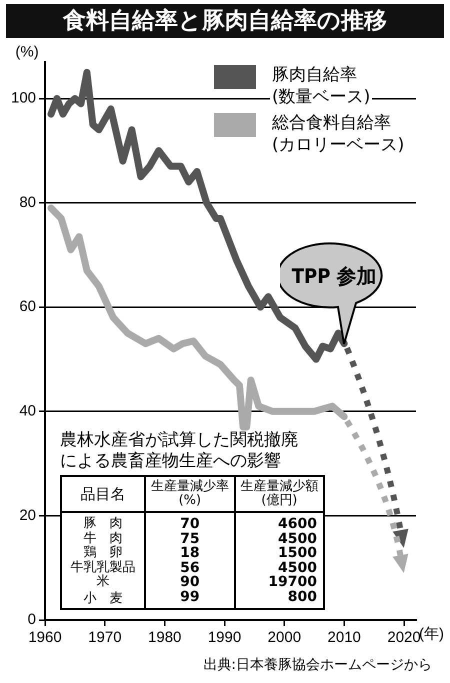 This screenshot has width=450, height=683. What do you see at coordinates (103, 599) in the screenshot?
I see `category-label: 小 麦` at bounding box center [103, 599].